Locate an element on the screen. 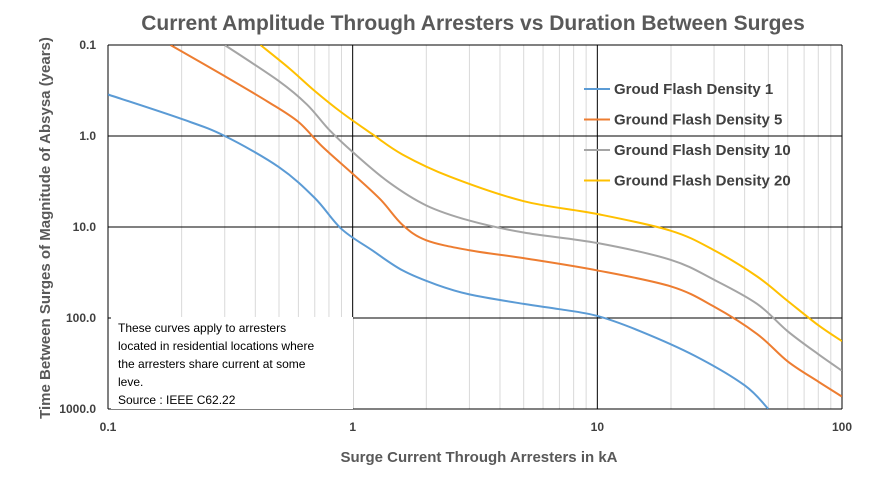 Image resolution: width=876 pixels, height=503 pixels. y-tick-label: 1.0 is located at coordinates (87, 136).